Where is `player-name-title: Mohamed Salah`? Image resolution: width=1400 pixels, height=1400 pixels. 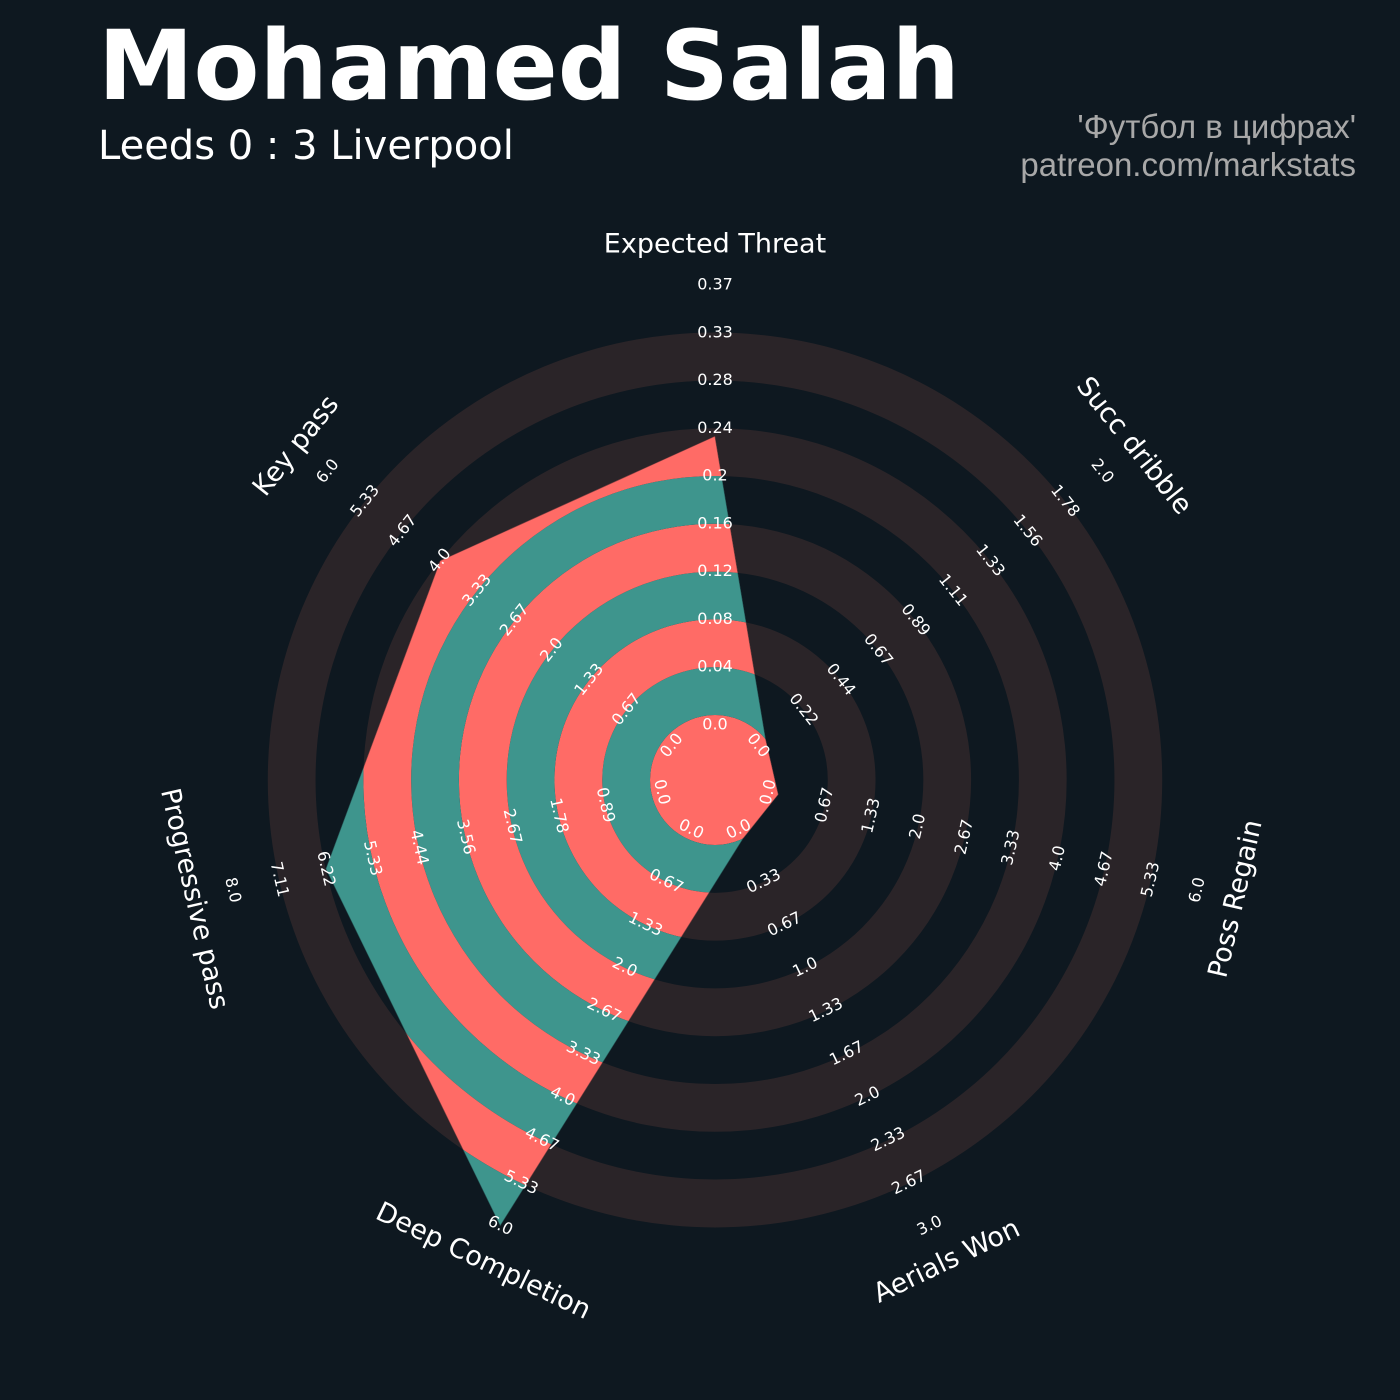
player-name-title: Mohamed Salah is located at coordinates (529, 66).